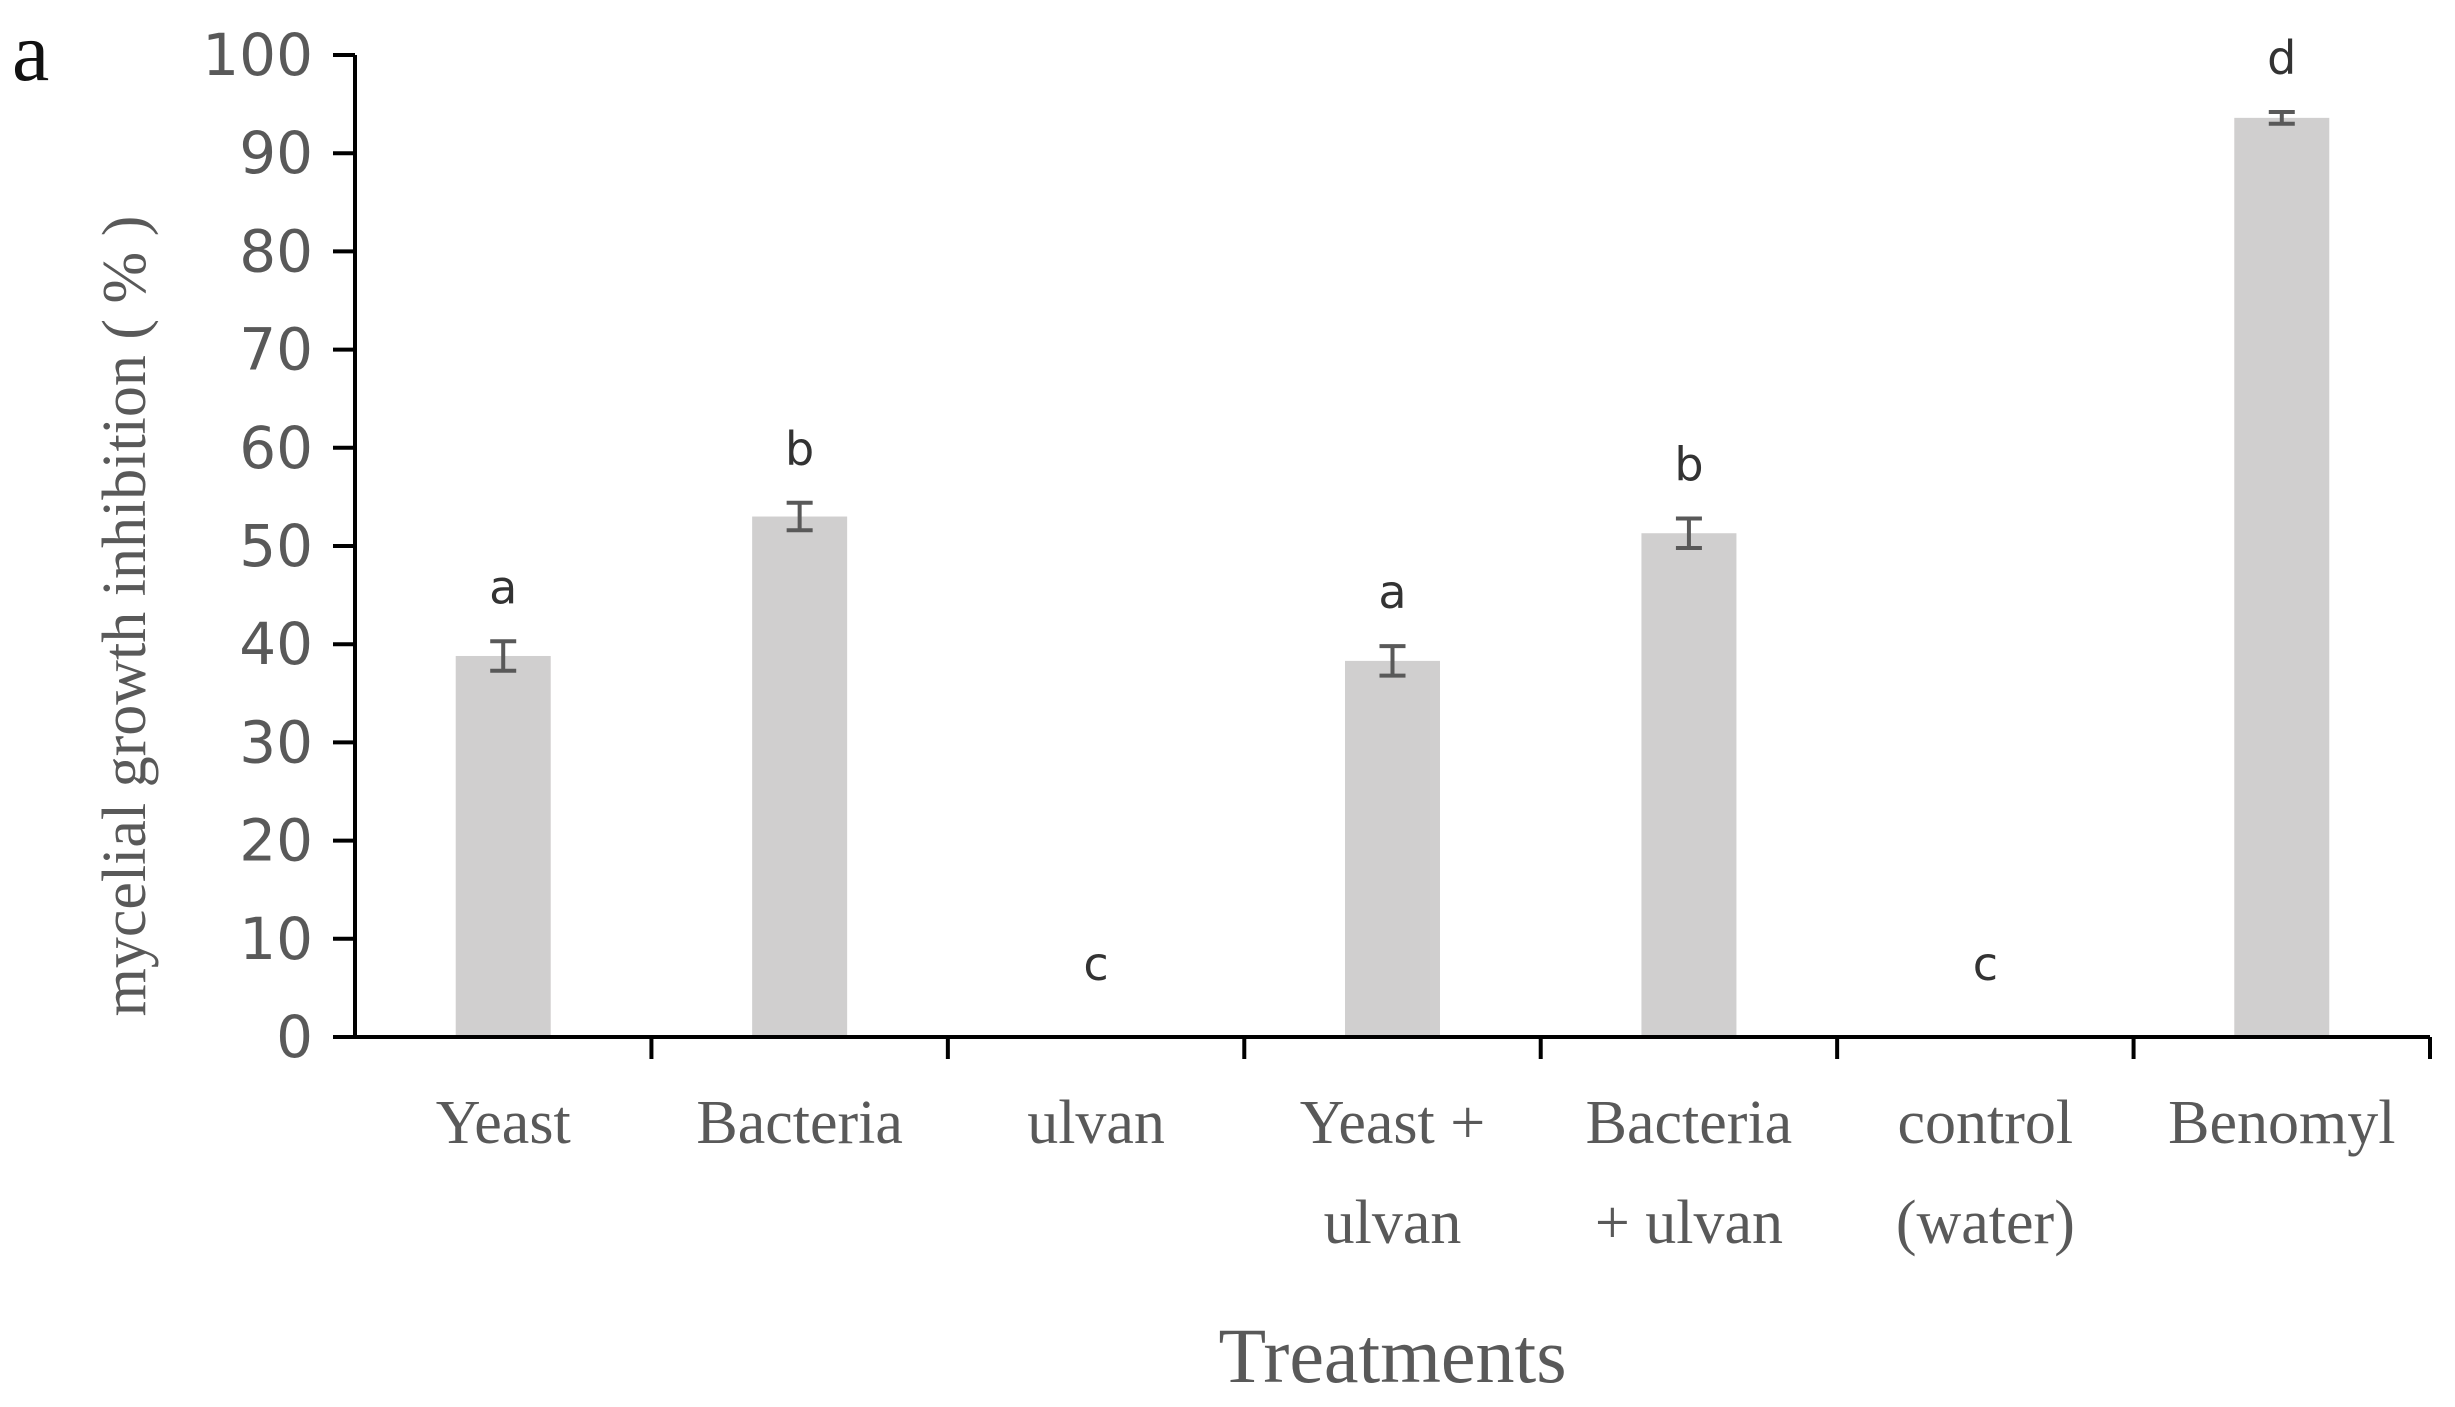 This screenshot has height=1407, width=2455. Describe the element at coordinates (1986, 1123) in the screenshot. I see `category-label: control` at that location.